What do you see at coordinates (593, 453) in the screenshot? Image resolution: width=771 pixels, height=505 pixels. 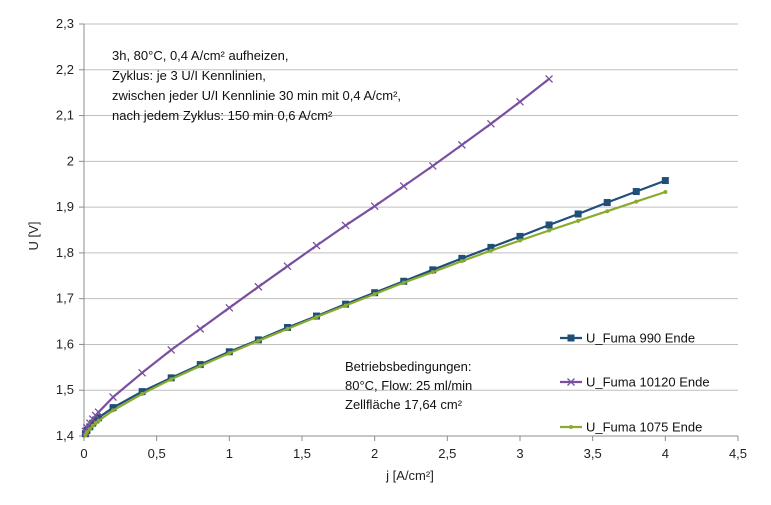 I see `x-tick-label: 3,5` at bounding box center [593, 453].